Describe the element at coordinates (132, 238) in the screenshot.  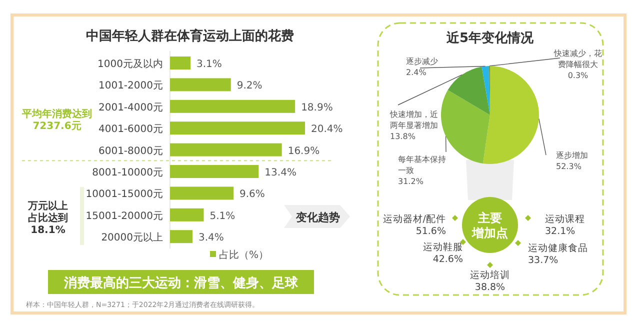
I see `y-tick-label: 20000元以上` at that location.